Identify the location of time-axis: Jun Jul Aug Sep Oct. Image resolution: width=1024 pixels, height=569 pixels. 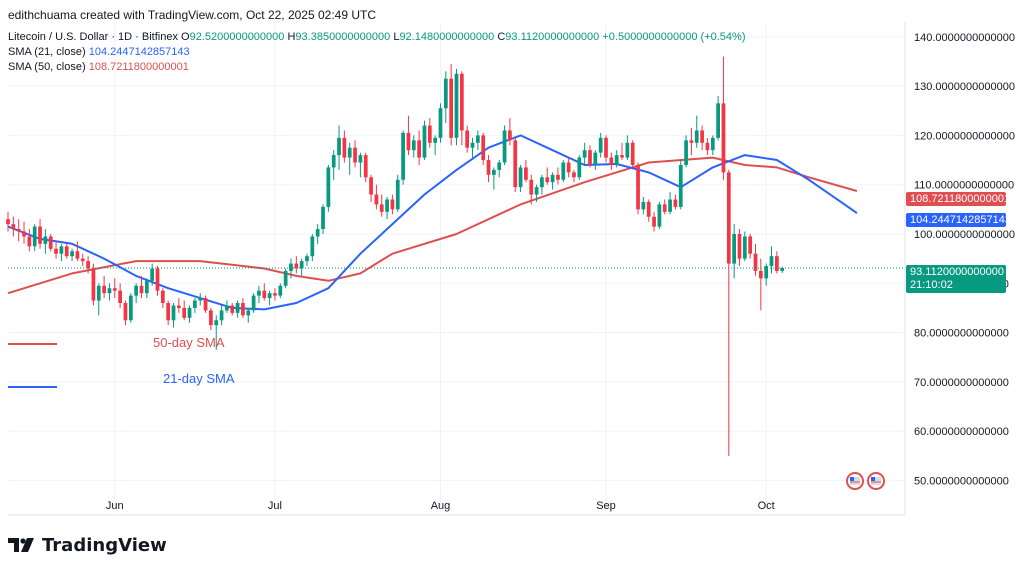
(440, 506).